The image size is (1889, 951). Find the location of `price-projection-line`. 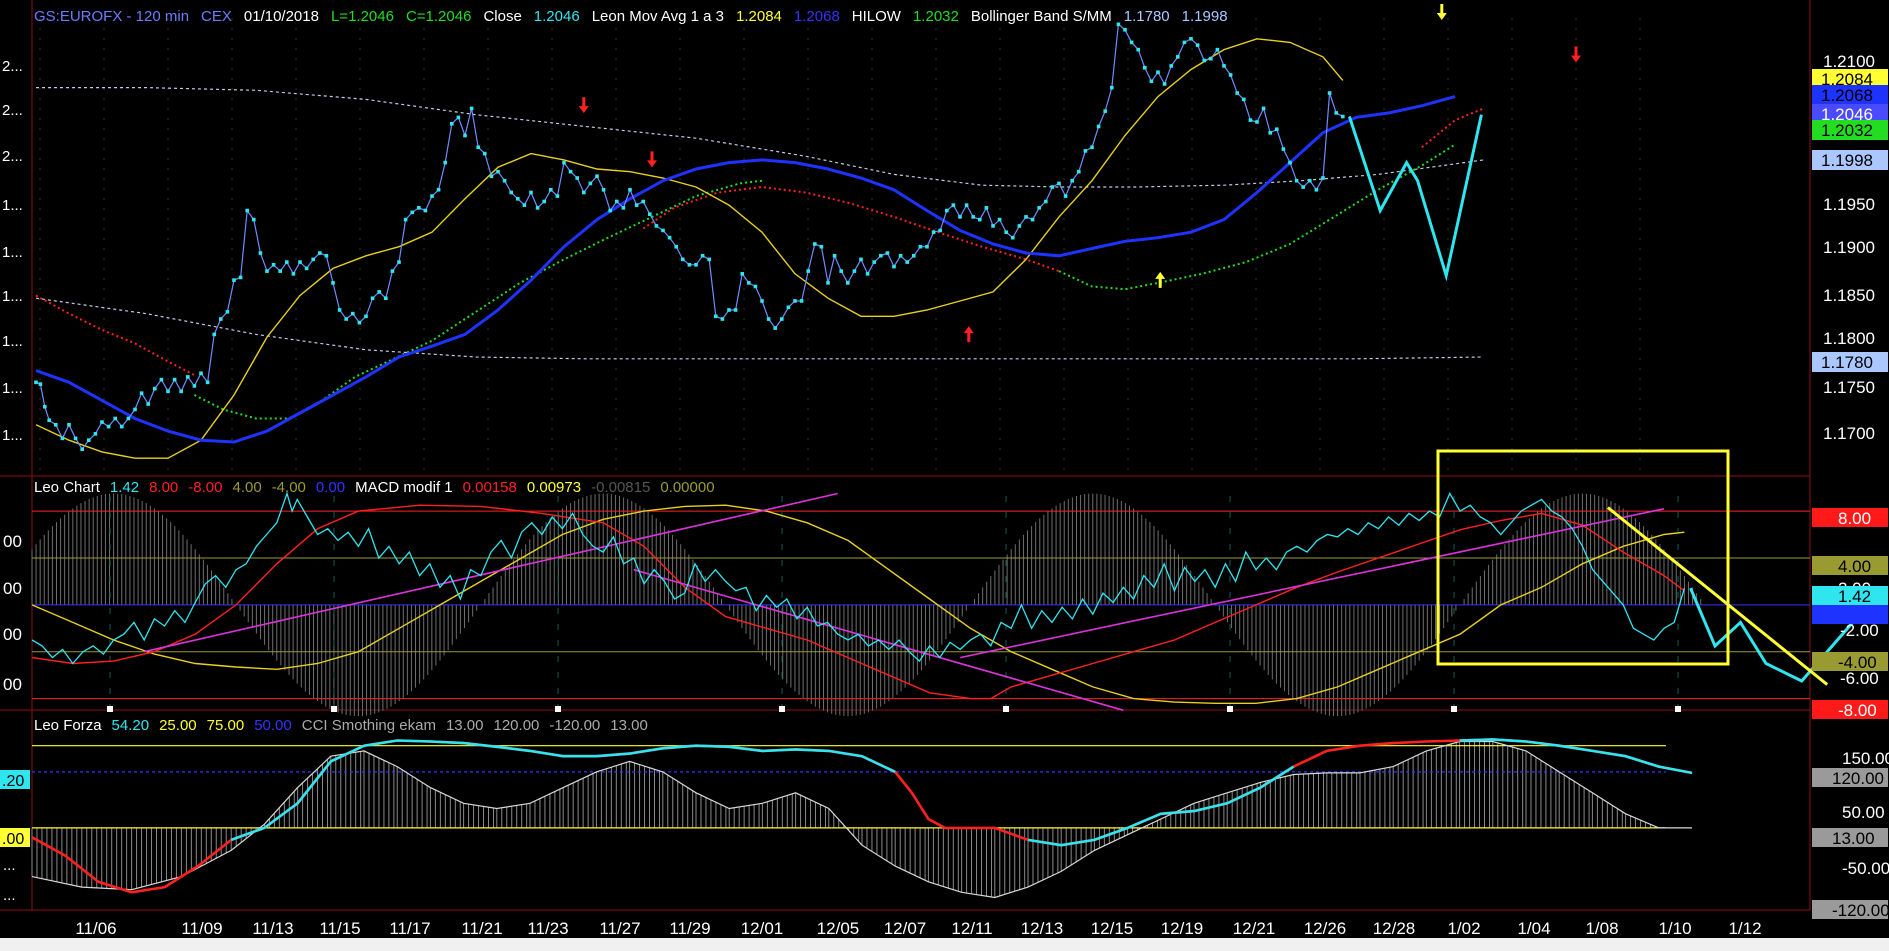

price-projection-line is located at coordinates (1415, 198).